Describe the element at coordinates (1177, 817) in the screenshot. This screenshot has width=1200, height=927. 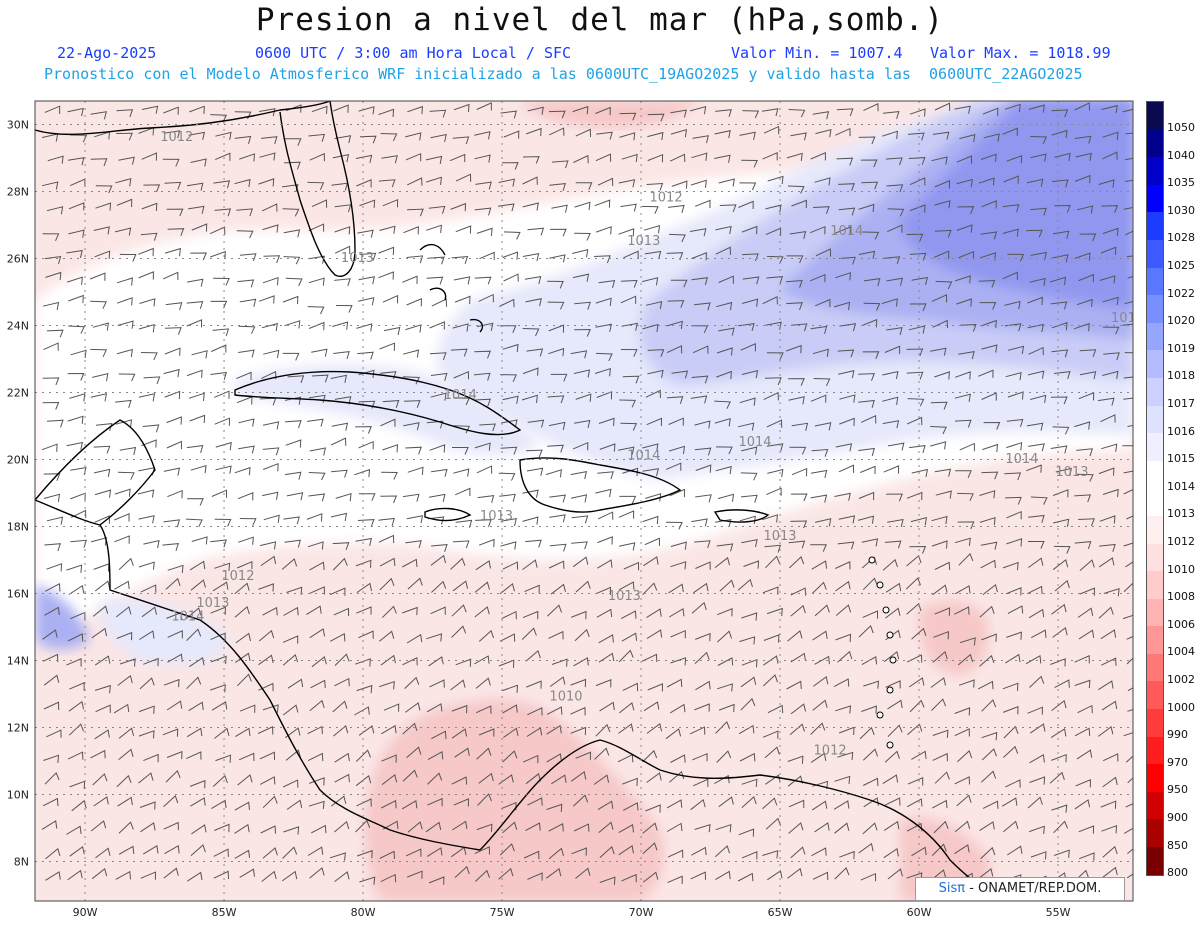
I see `color-scale-label: 900` at that location.